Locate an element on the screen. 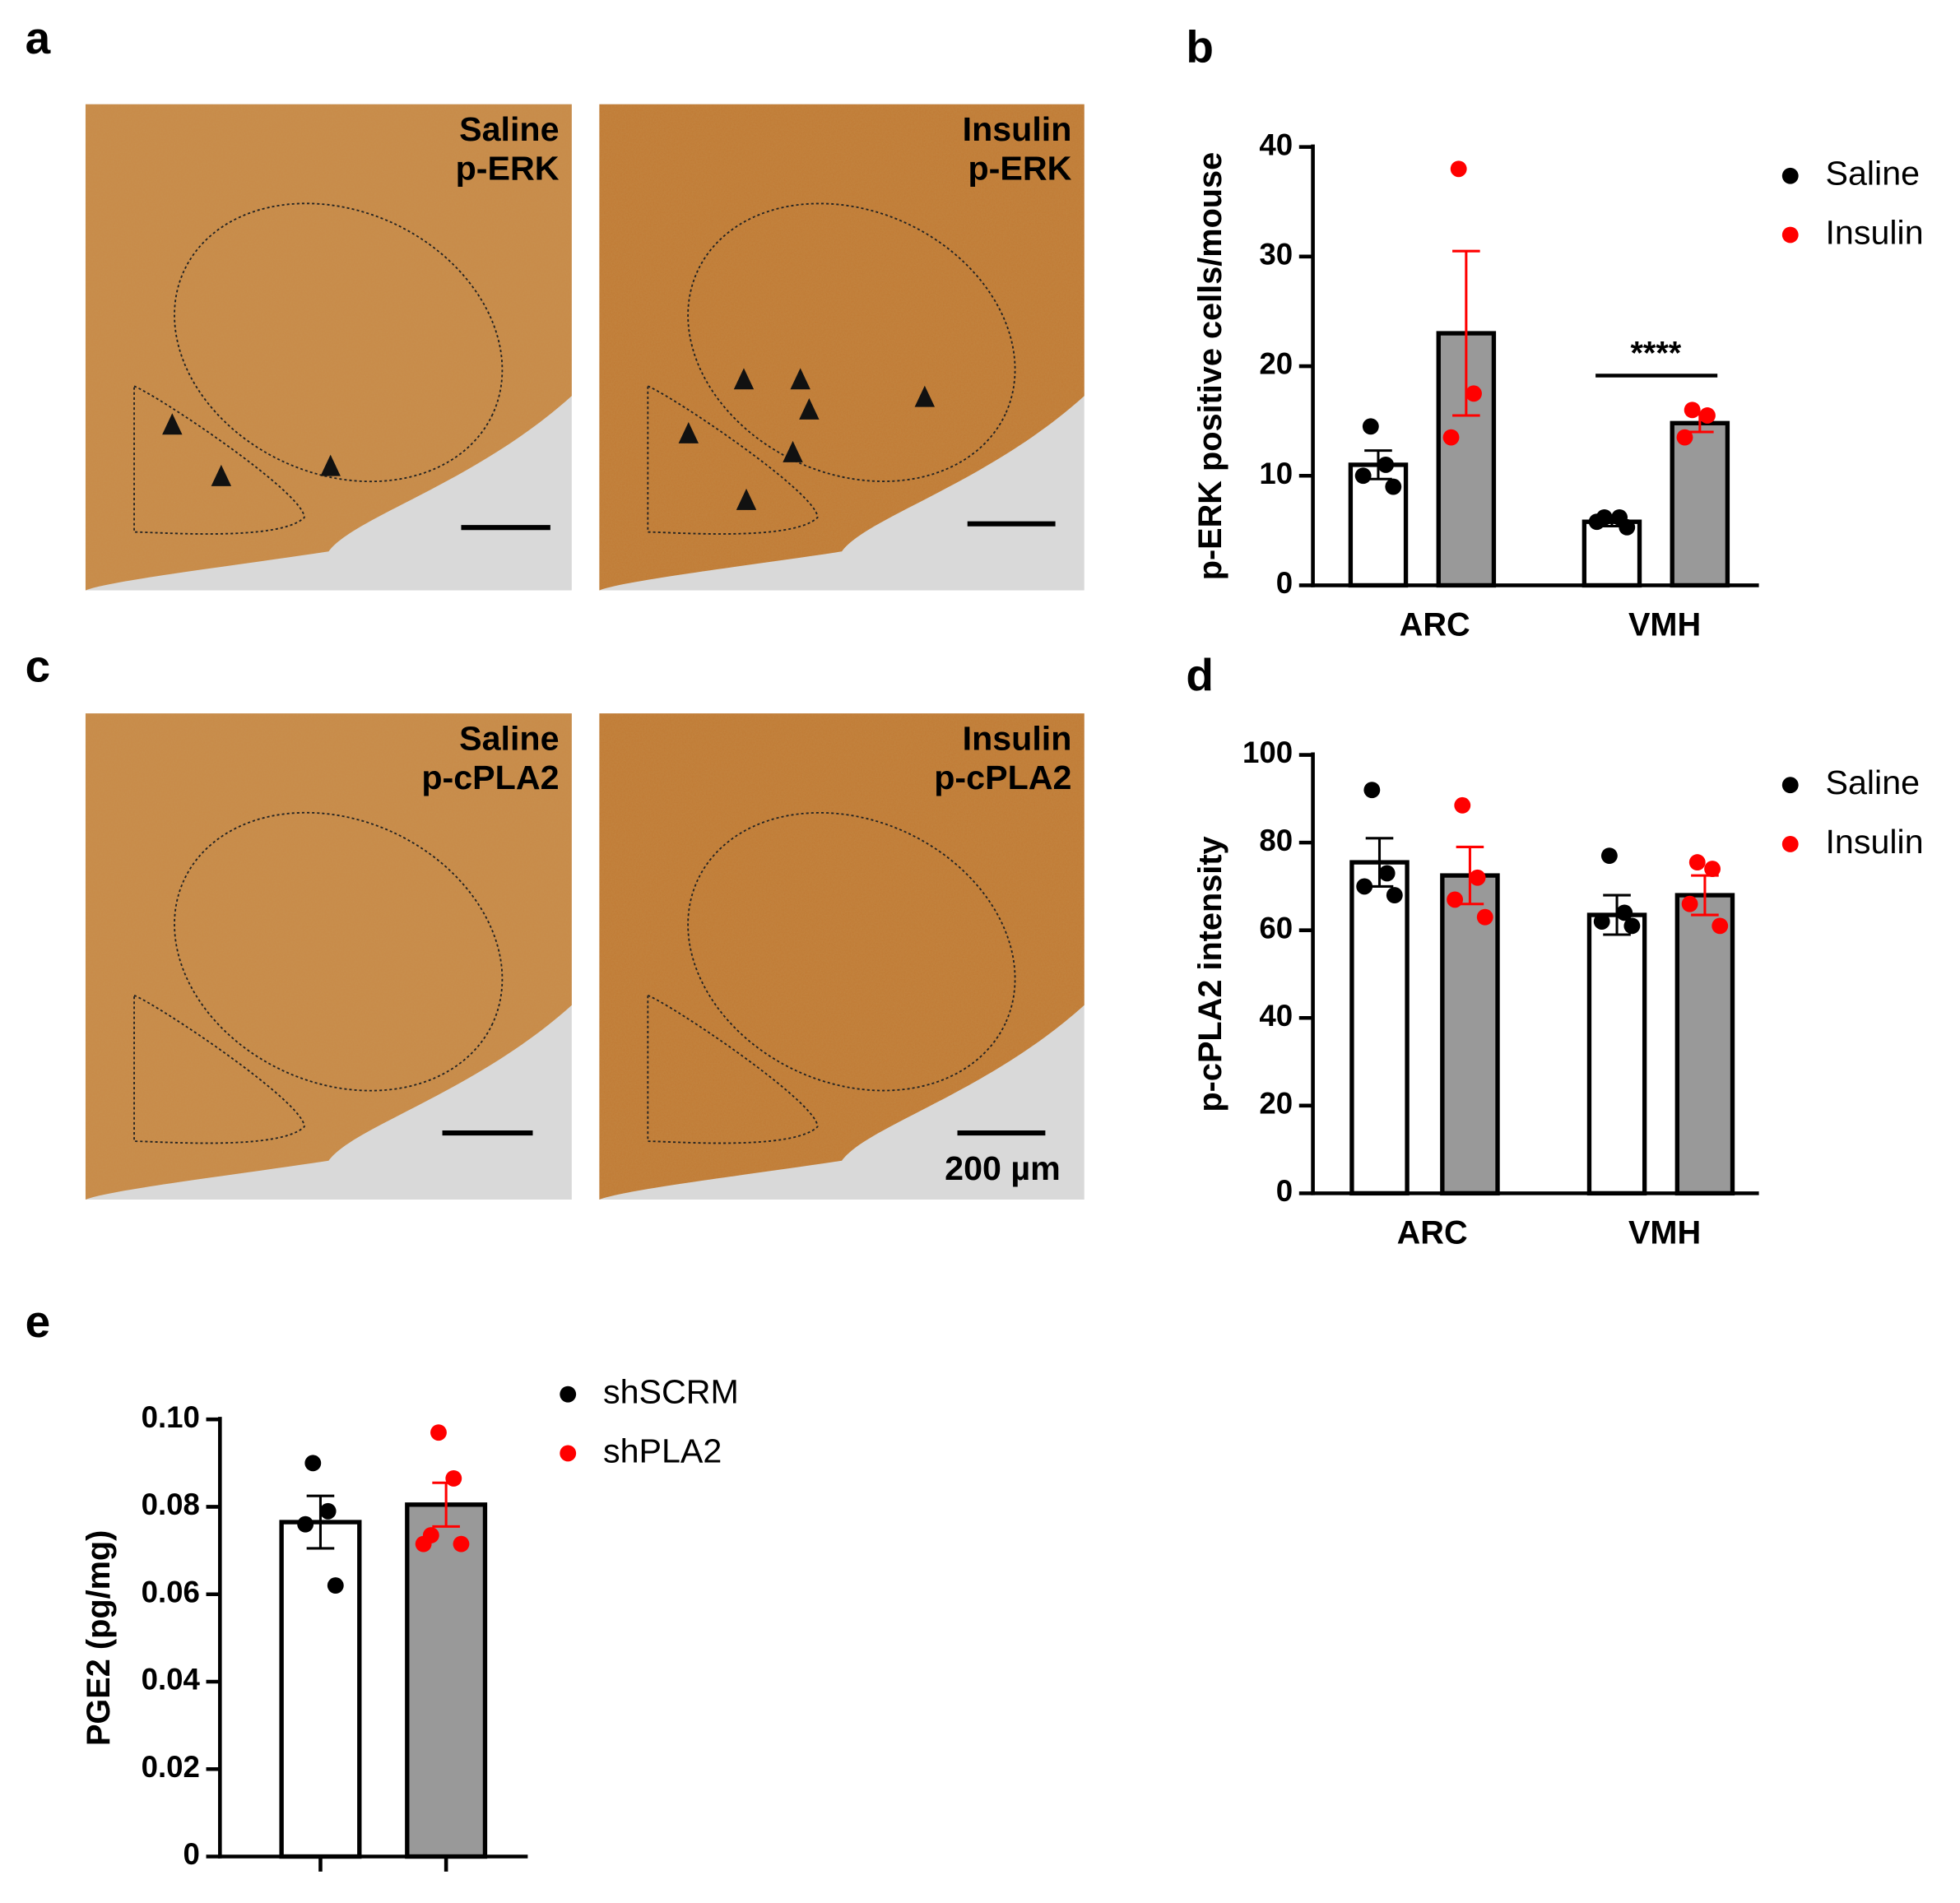 The image size is (1960, 1903). panel-letter: c is located at coordinates (38, 665).